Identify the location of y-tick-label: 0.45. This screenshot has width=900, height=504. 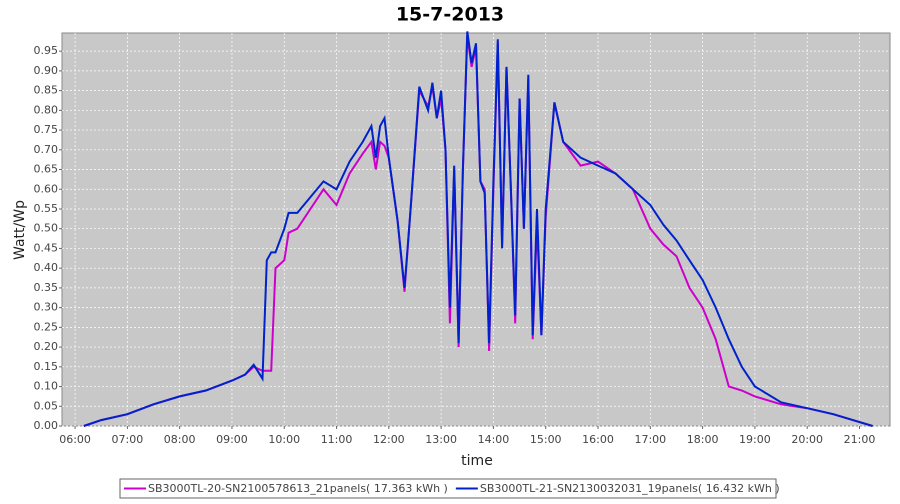
(46, 247).